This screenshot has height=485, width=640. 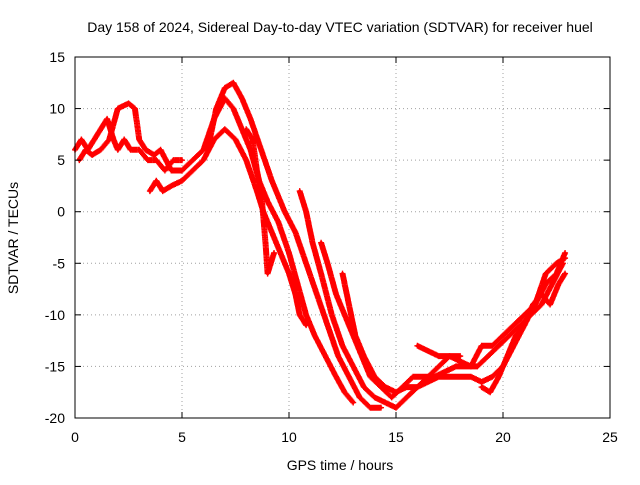 What do you see at coordinates (55, 418) in the screenshot?
I see `y-tick-label: -20` at bounding box center [55, 418].